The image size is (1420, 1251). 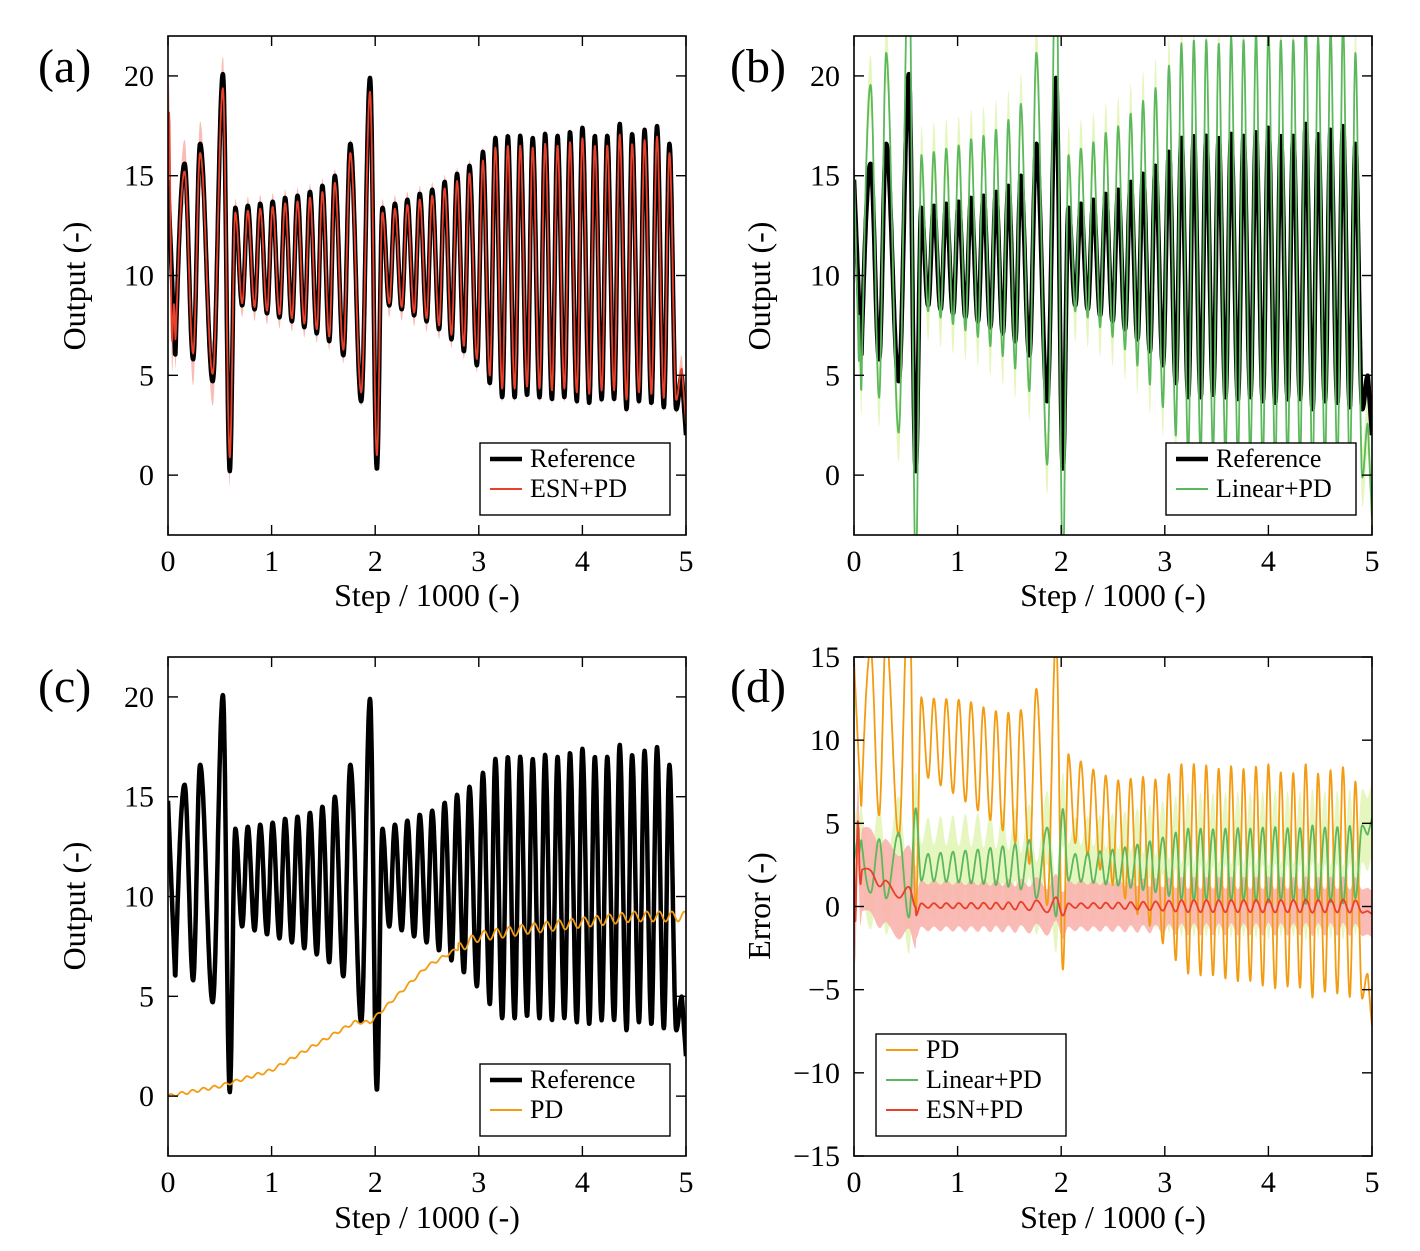 I want to click on esn-pd-line, so click(x=427, y=273).